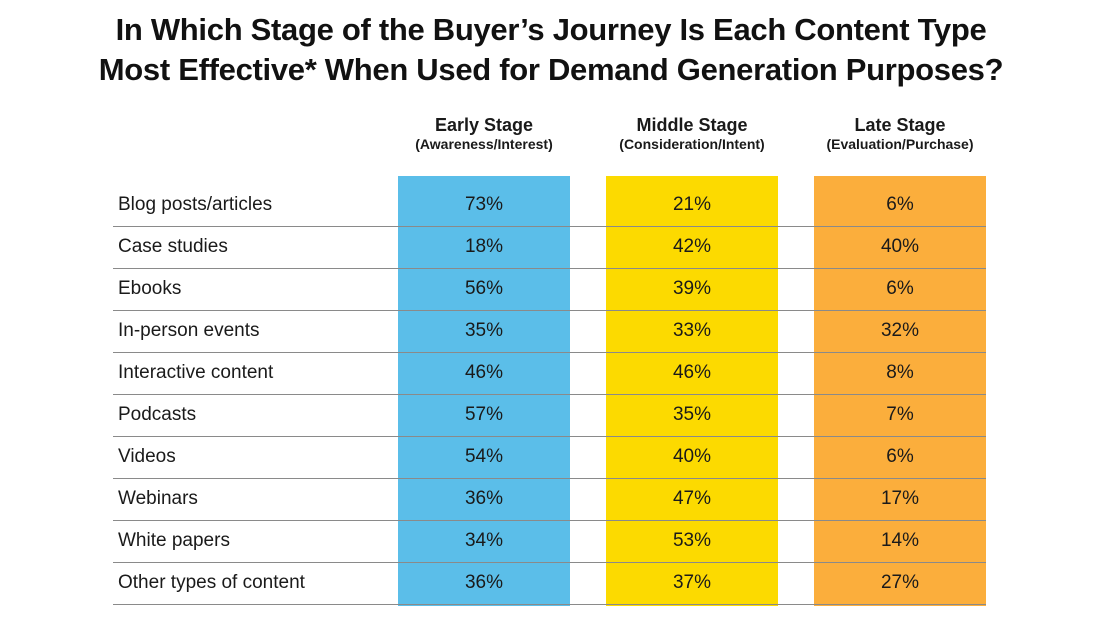 The height and width of the screenshot is (629, 1102). What do you see at coordinates (900, 582) in the screenshot?
I see `table-cell-value: 27%` at bounding box center [900, 582].